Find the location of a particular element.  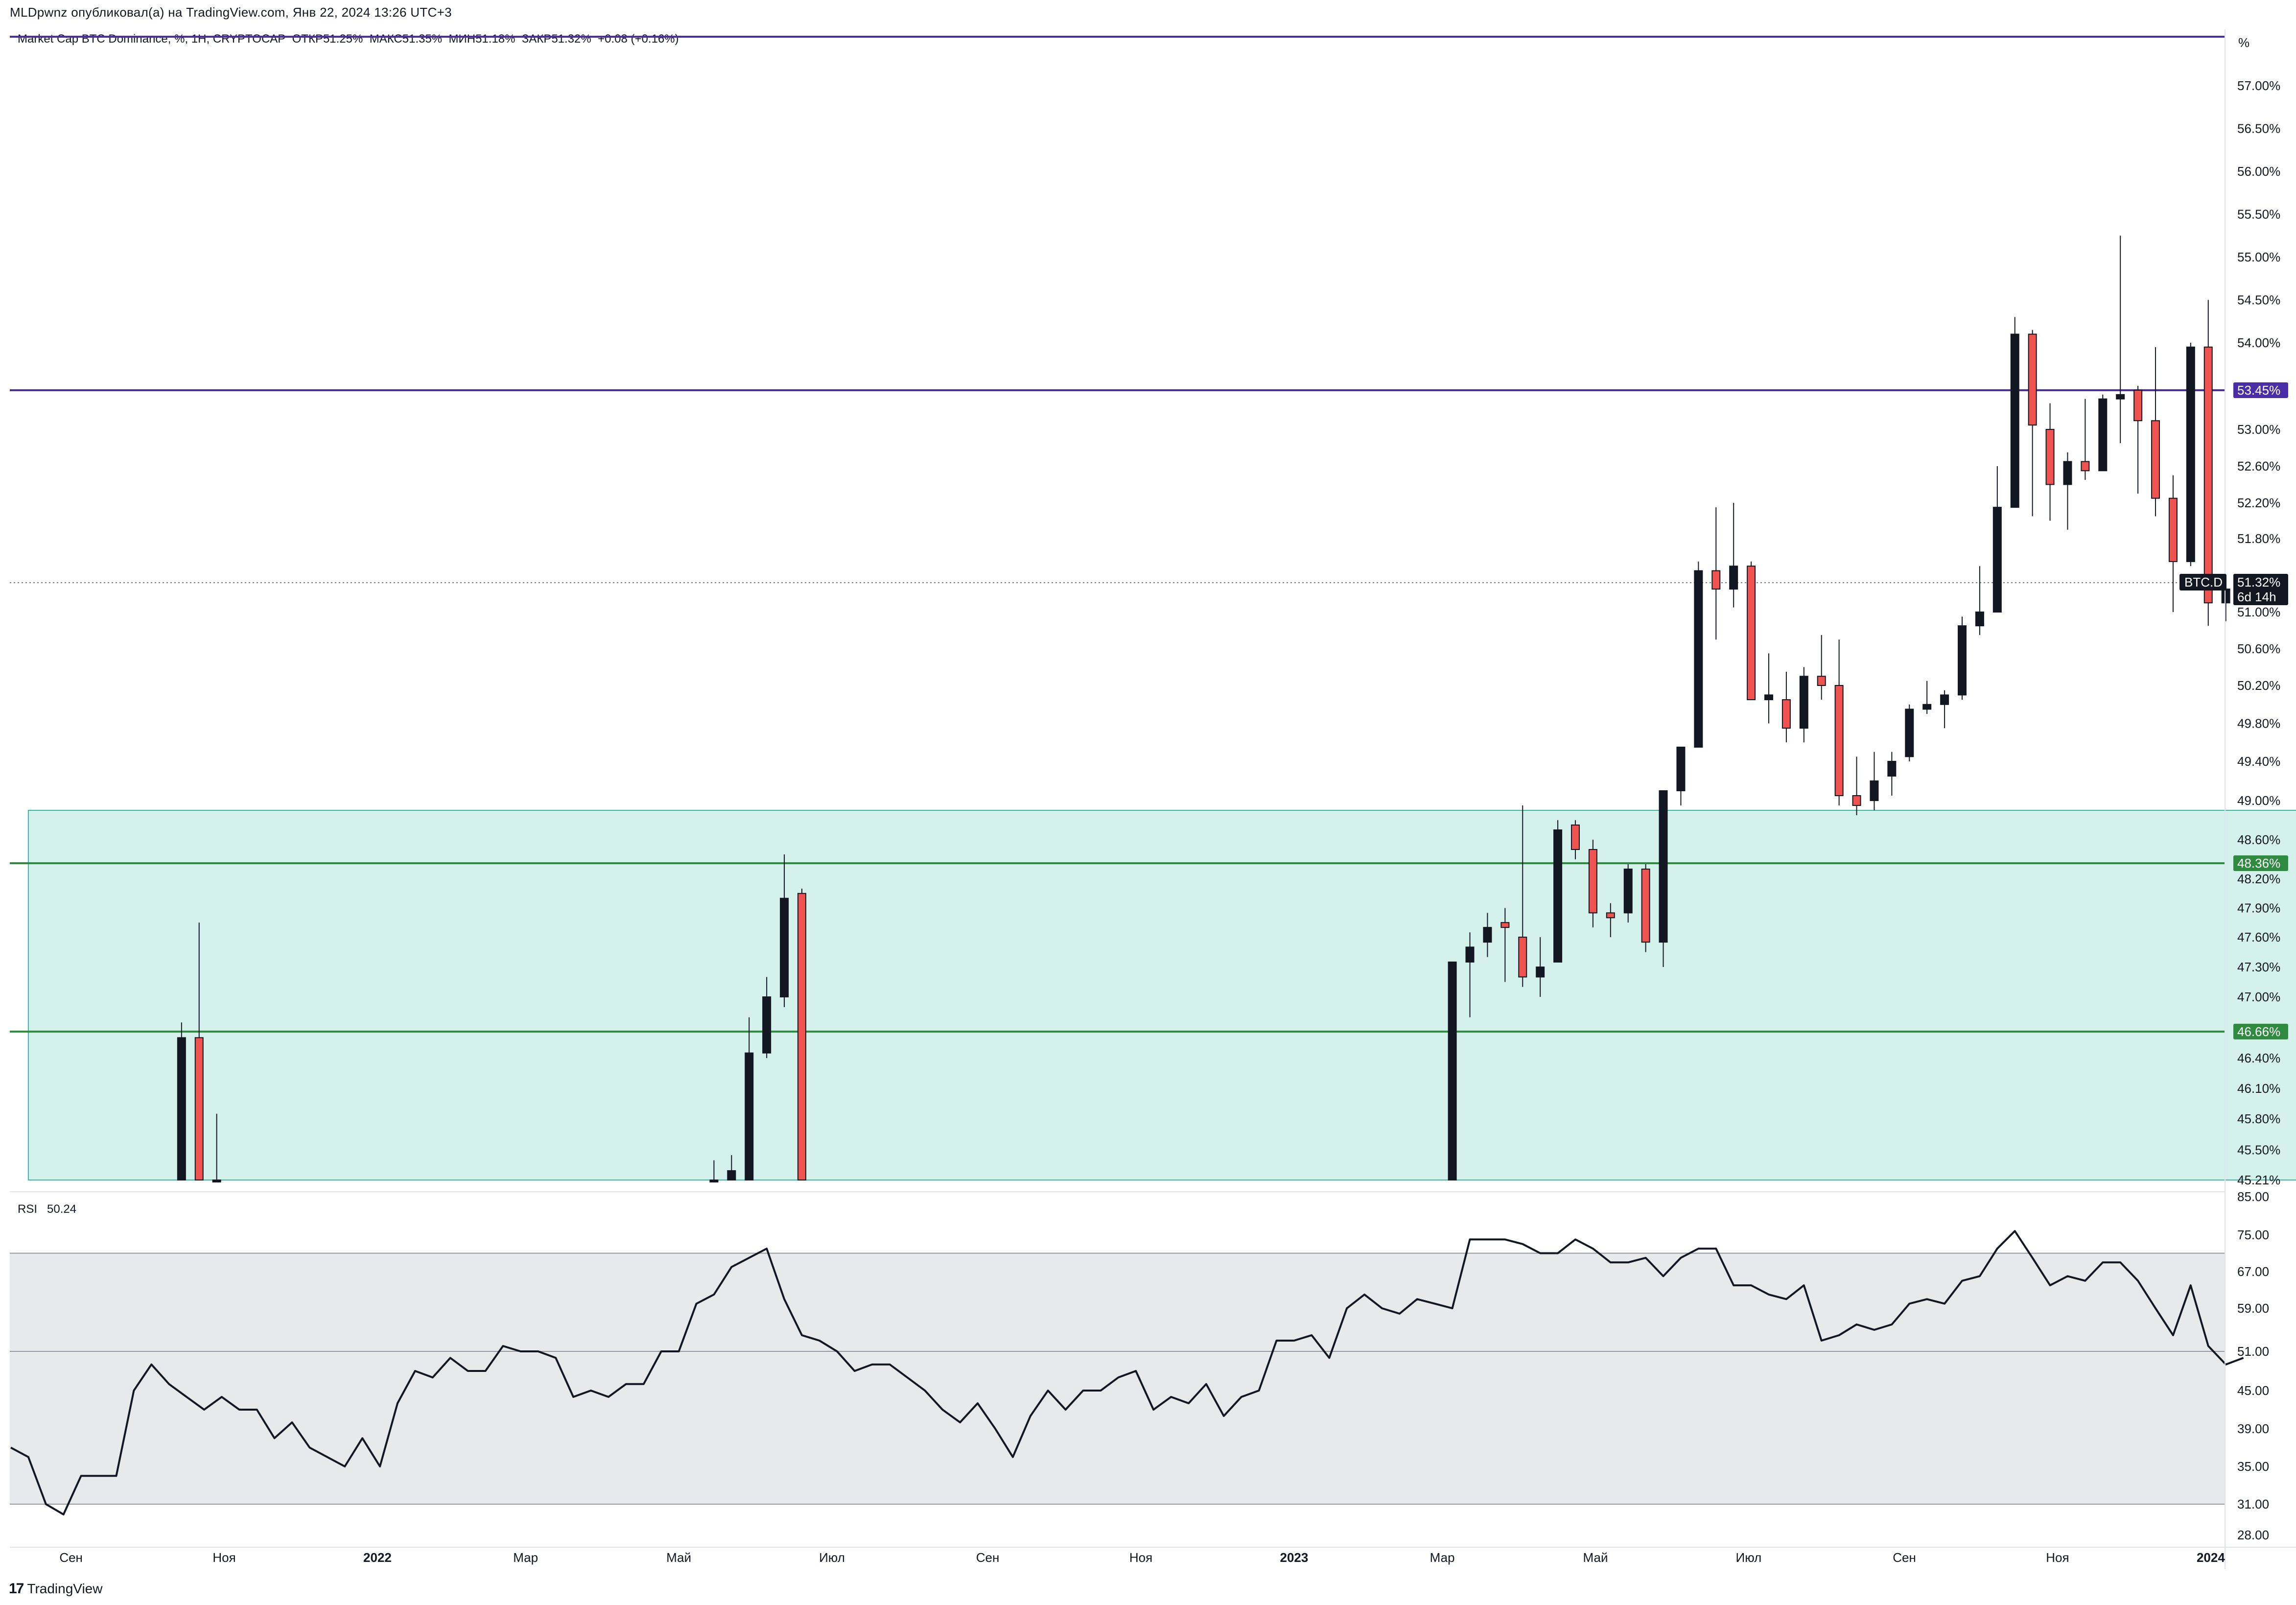

rsi-tick-1: 75.00 is located at coordinates (2253, 1234).